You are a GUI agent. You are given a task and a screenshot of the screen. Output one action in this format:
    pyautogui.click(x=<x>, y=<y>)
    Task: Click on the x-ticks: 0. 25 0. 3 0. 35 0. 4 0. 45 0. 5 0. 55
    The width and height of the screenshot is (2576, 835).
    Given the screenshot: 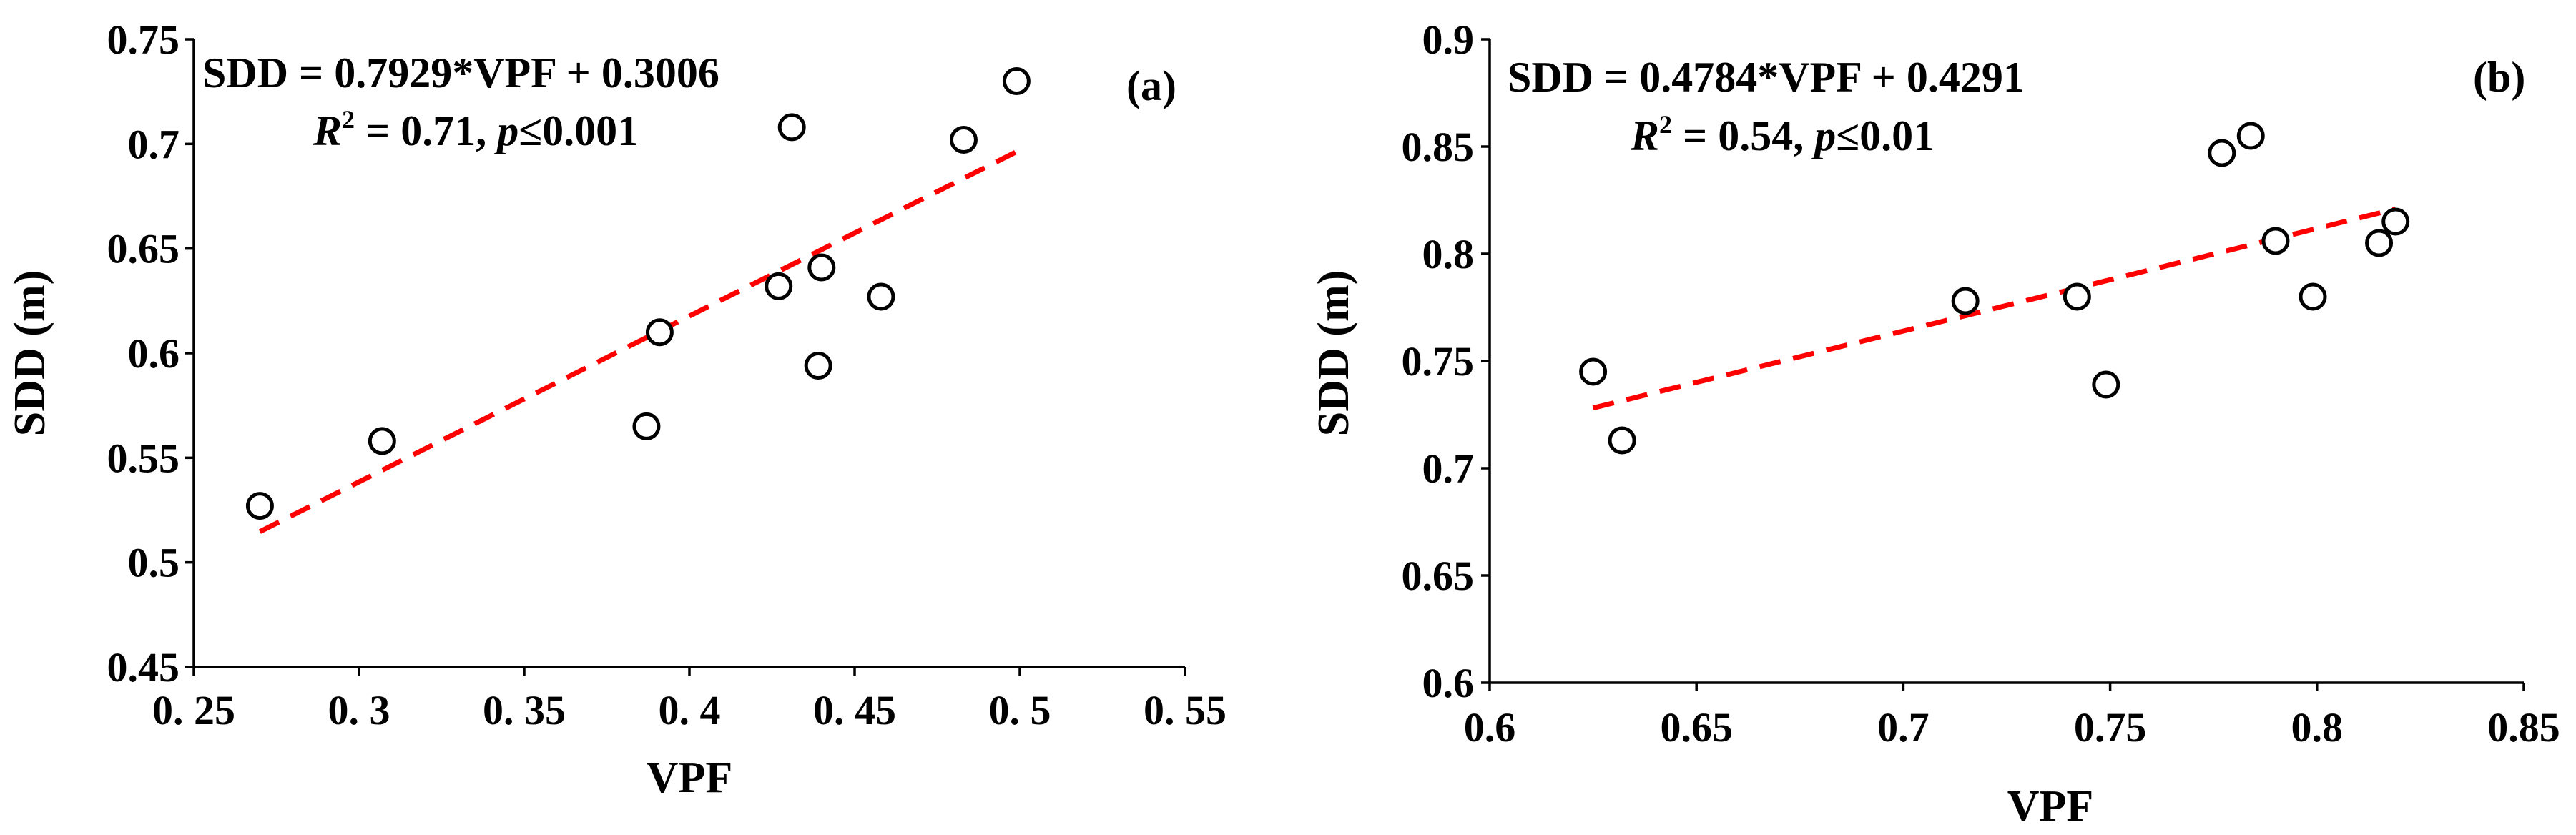 What is the action you would take?
    pyautogui.click(x=689, y=700)
    